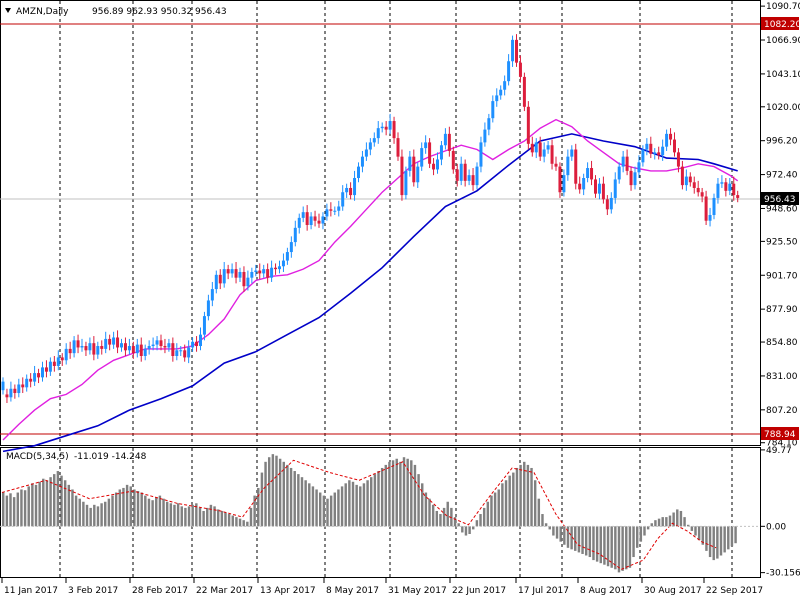 The image size is (800, 604). What do you see at coordinates (288, 591) in the screenshot?
I see `date-label: 13 Apr 2017` at bounding box center [288, 591].